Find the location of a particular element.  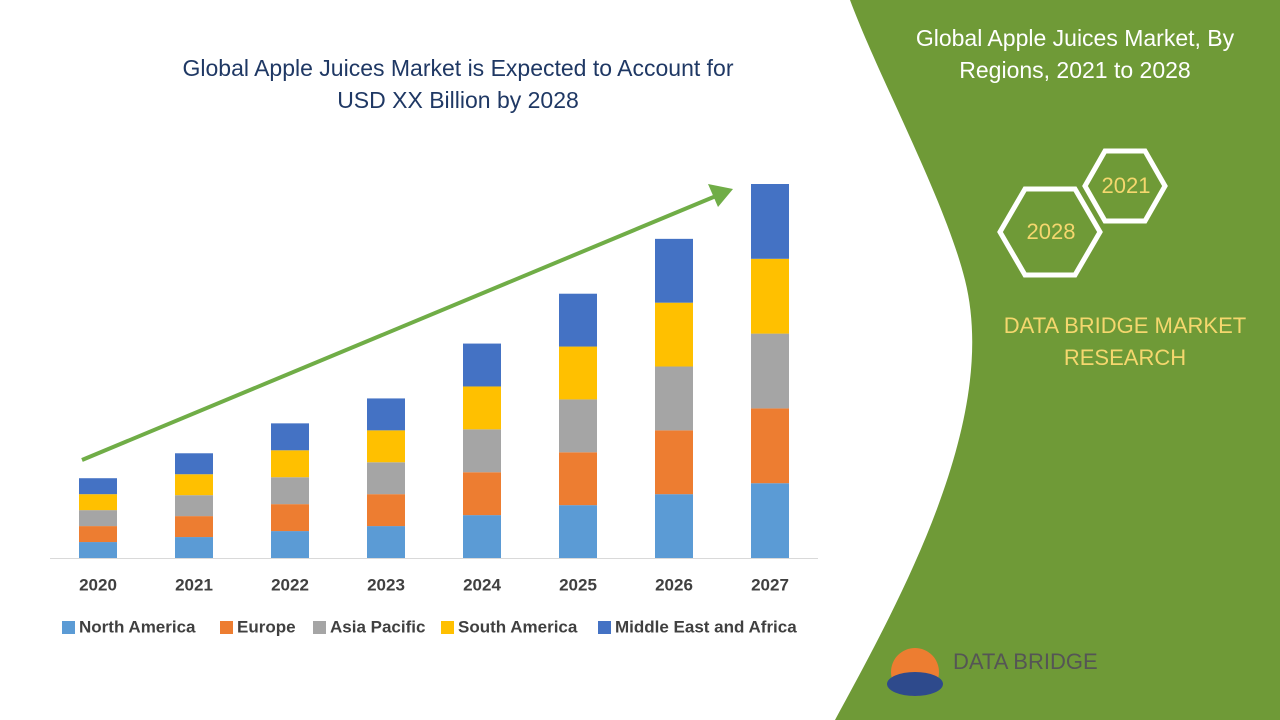

trend-arrow-head is located at coordinates (720, 195).